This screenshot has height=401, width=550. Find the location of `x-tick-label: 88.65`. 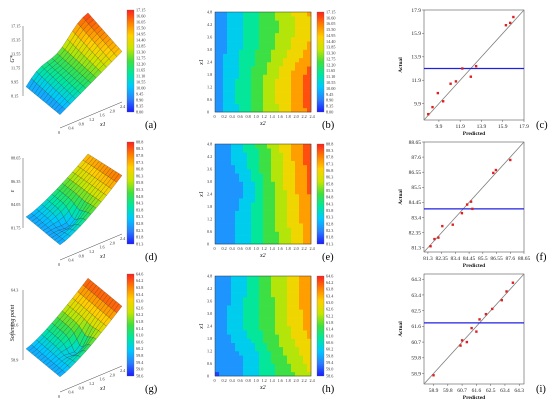

x-tick-label: 88.65 is located at coordinates (524, 259).